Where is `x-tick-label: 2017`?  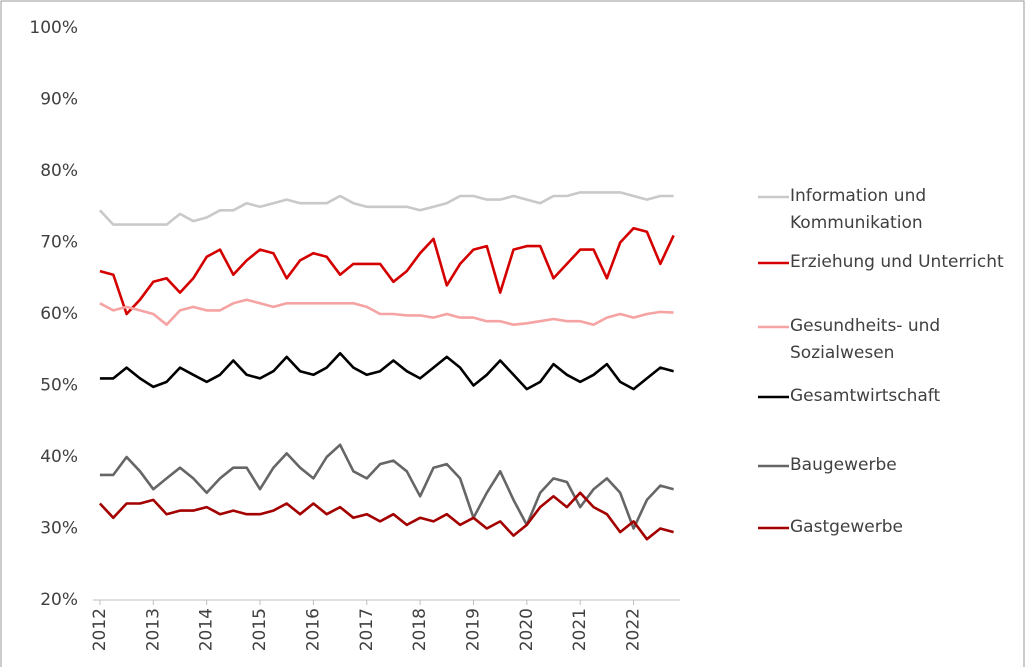 x-tick-label: 2017 is located at coordinates (367, 629).